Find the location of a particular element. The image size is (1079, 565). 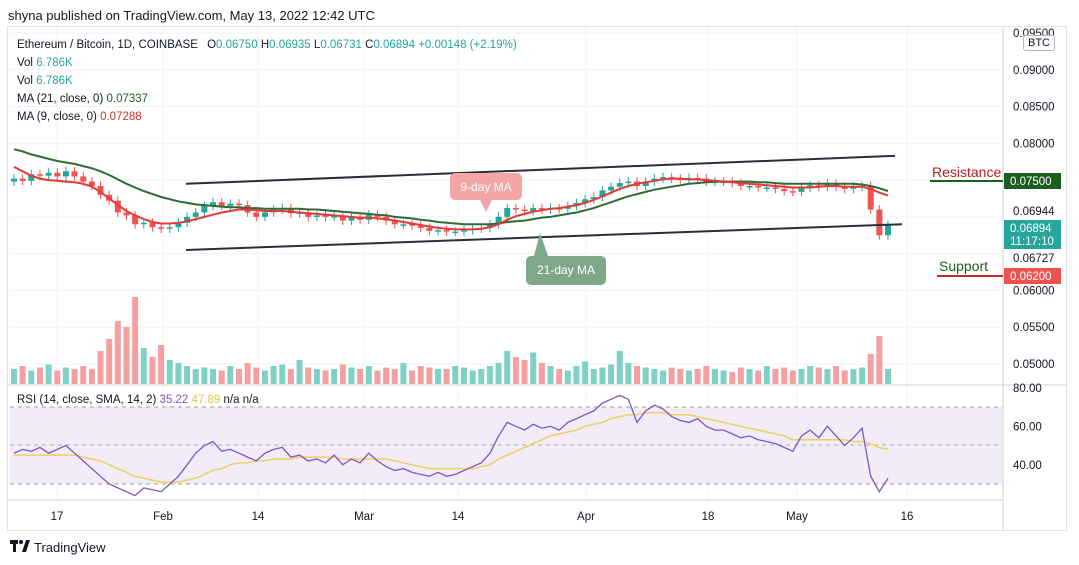

rsi-line is located at coordinates (451, 445).